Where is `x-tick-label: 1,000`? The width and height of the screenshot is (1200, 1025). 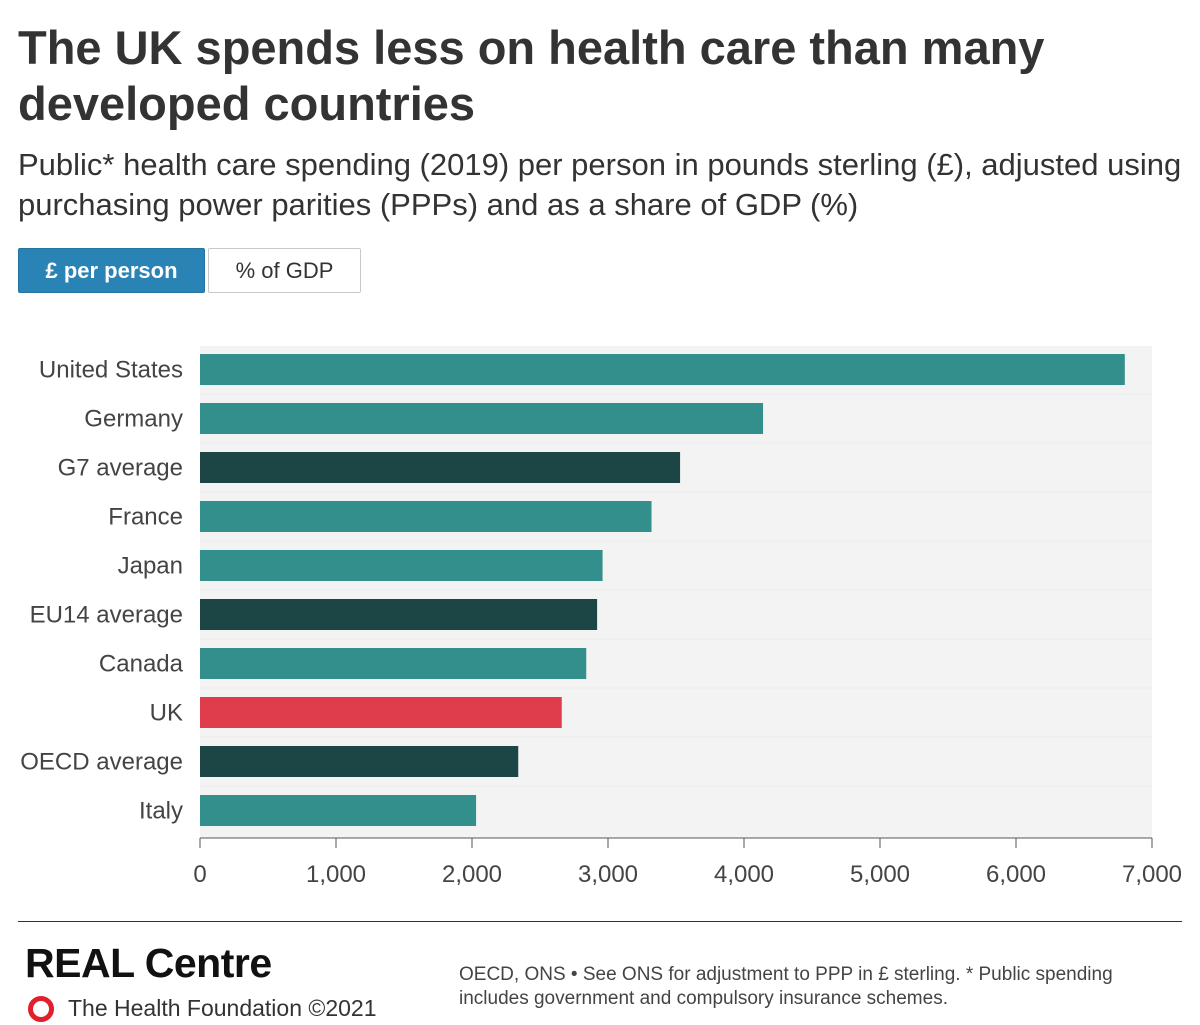
x-tick-label: 1,000 is located at coordinates (336, 874).